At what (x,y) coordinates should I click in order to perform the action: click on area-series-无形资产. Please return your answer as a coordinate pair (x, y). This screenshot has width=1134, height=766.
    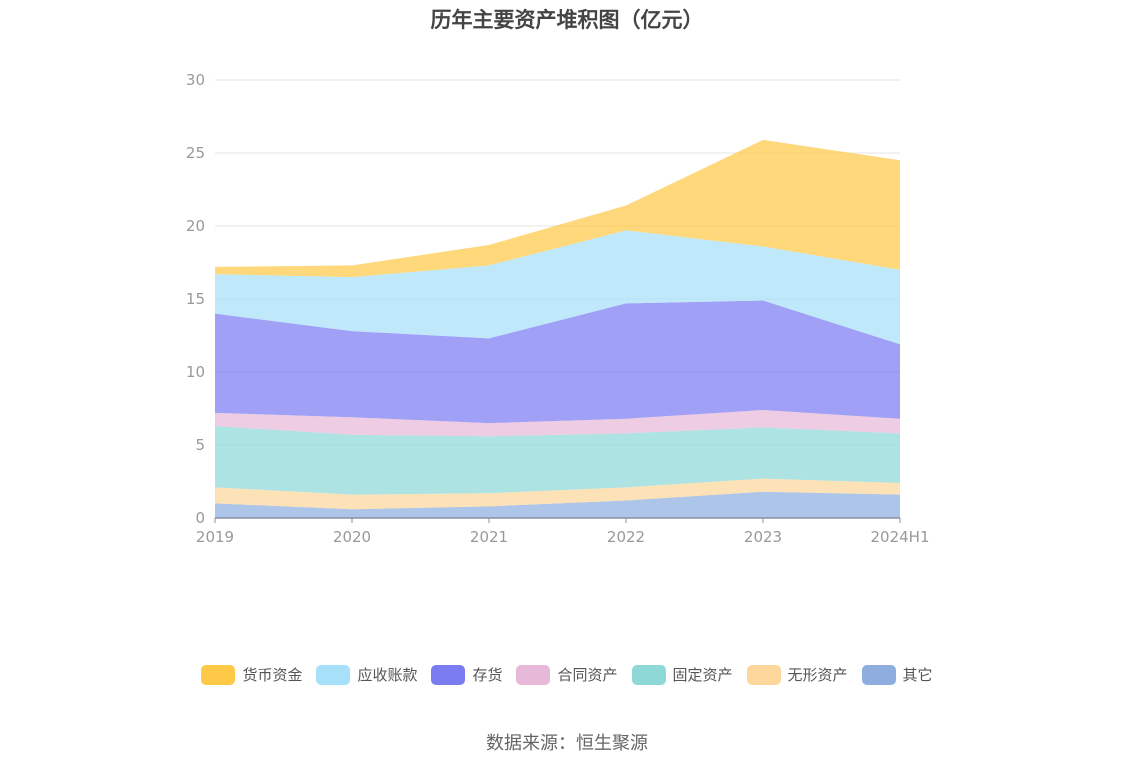
    Looking at the image, I should click on (557, 494).